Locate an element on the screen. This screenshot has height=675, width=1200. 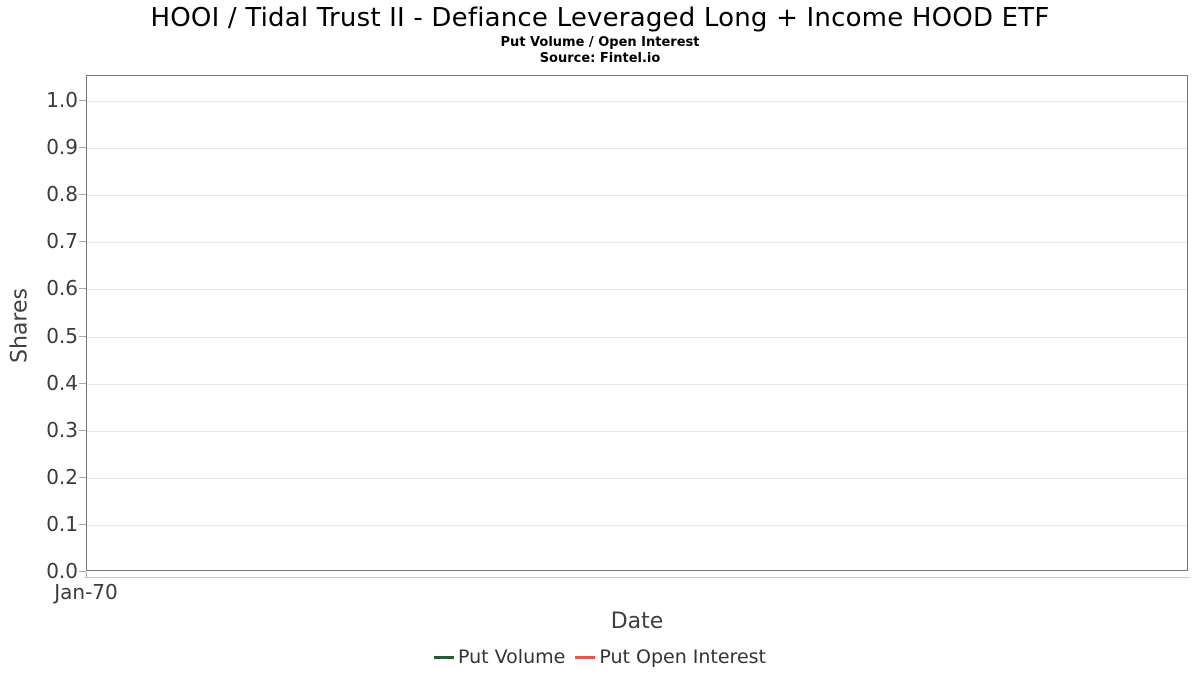
legend-item-put-volume: Put Volume is located at coordinates (499, 657).